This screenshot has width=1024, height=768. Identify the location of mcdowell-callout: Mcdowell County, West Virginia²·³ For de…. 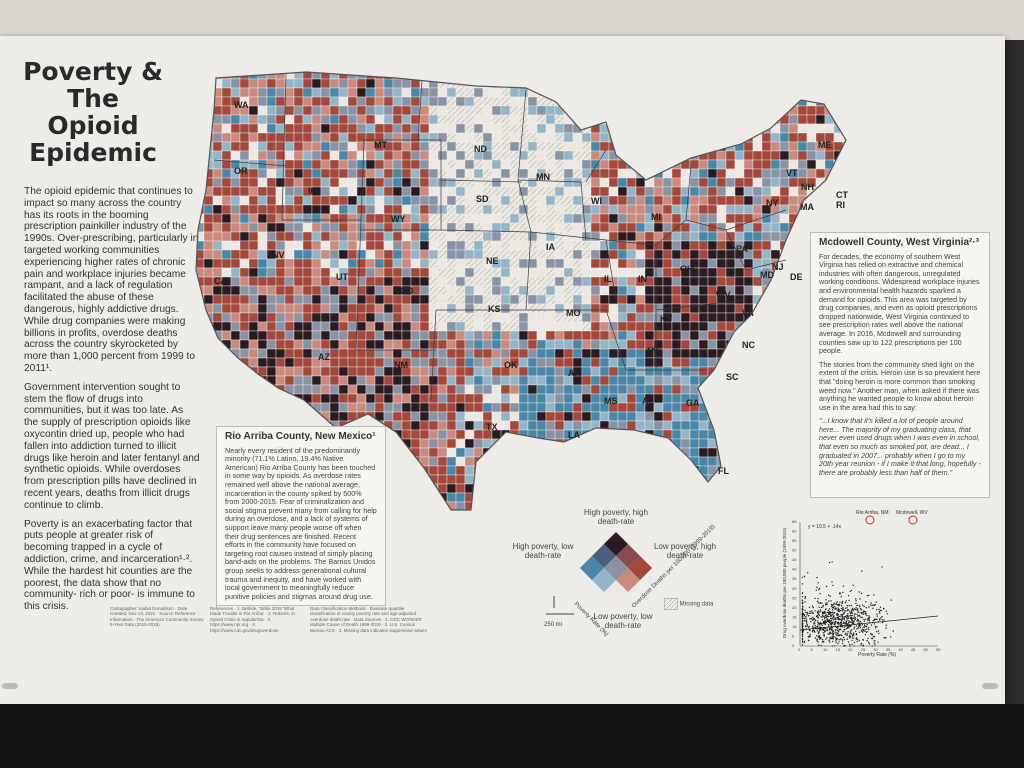
(900, 365).